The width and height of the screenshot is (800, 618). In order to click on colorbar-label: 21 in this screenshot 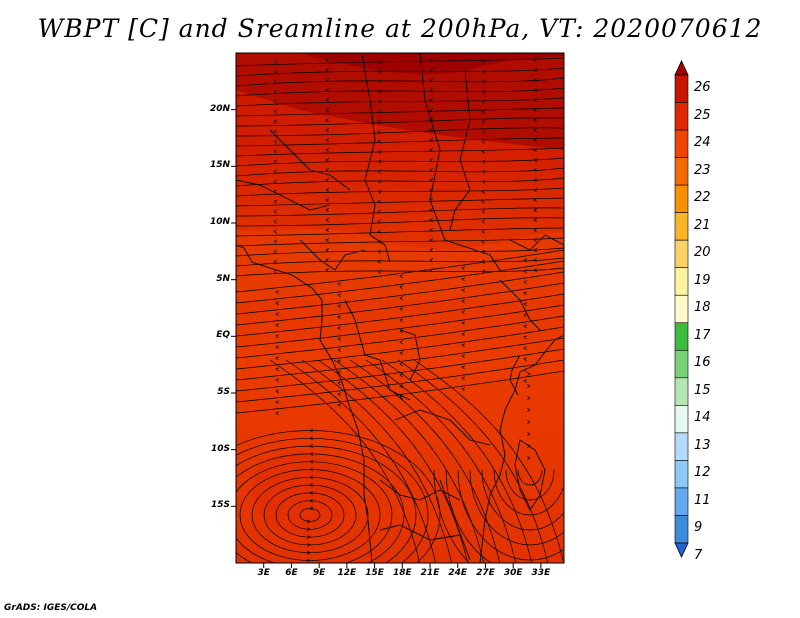, I will do `click(702, 225)`.